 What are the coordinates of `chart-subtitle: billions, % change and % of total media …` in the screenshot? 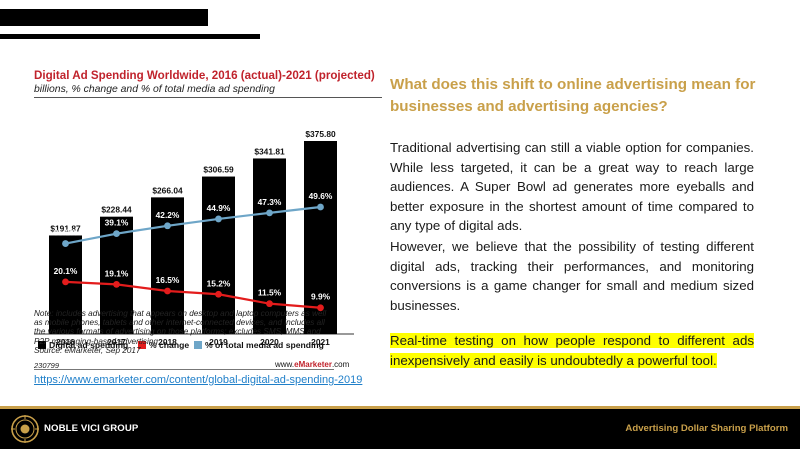 It's located at (154, 89).